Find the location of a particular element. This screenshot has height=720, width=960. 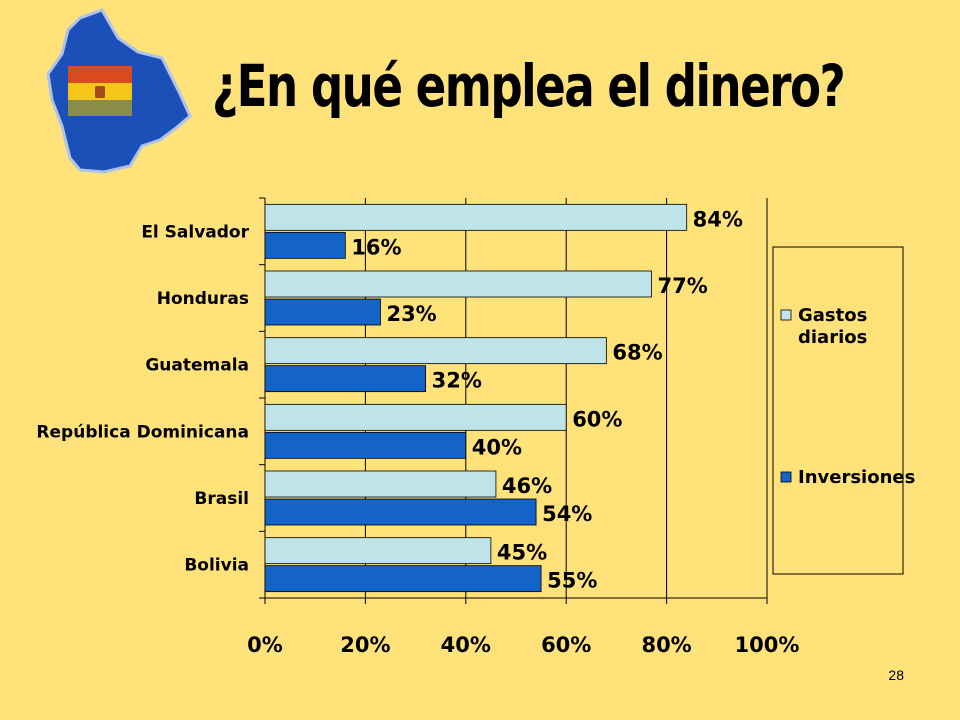

data-label: 32% is located at coordinates (457, 381).